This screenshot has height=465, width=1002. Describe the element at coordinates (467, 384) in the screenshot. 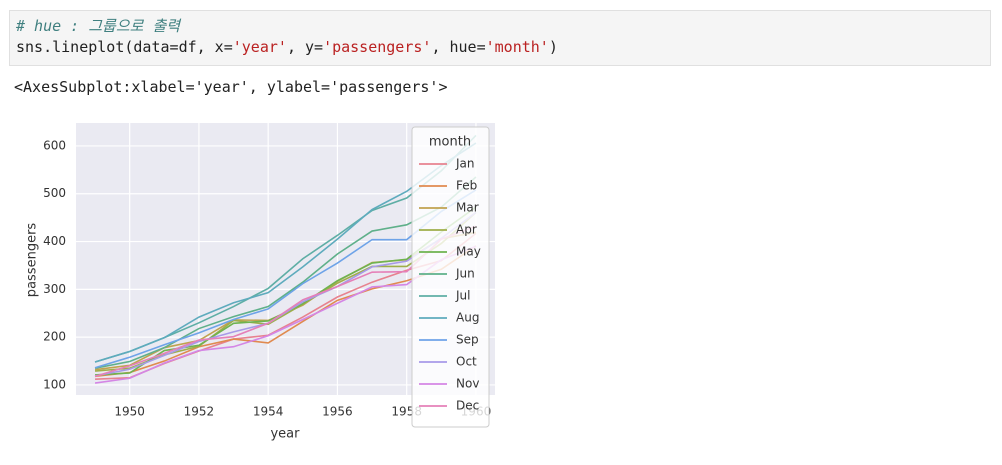

I see `legend-label: Nov` at that location.